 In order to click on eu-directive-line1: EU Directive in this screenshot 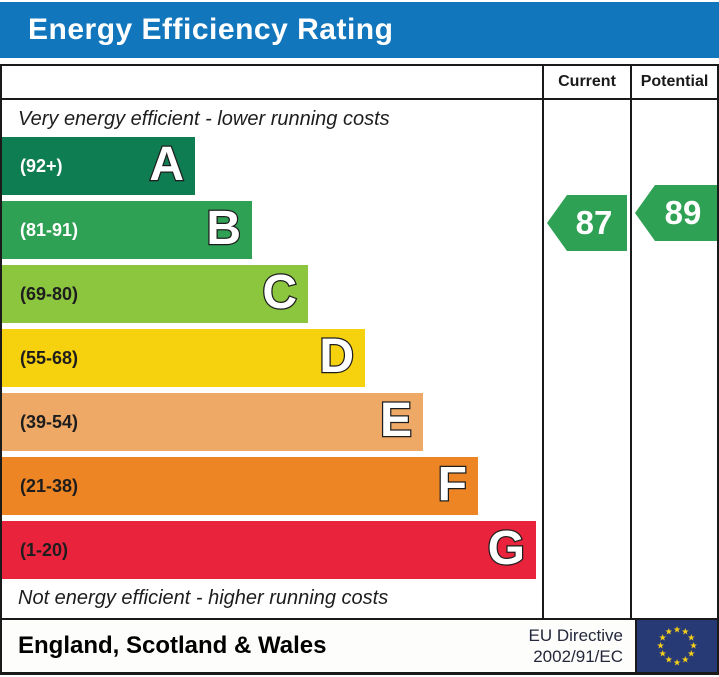, I will do `click(575, 635)`.